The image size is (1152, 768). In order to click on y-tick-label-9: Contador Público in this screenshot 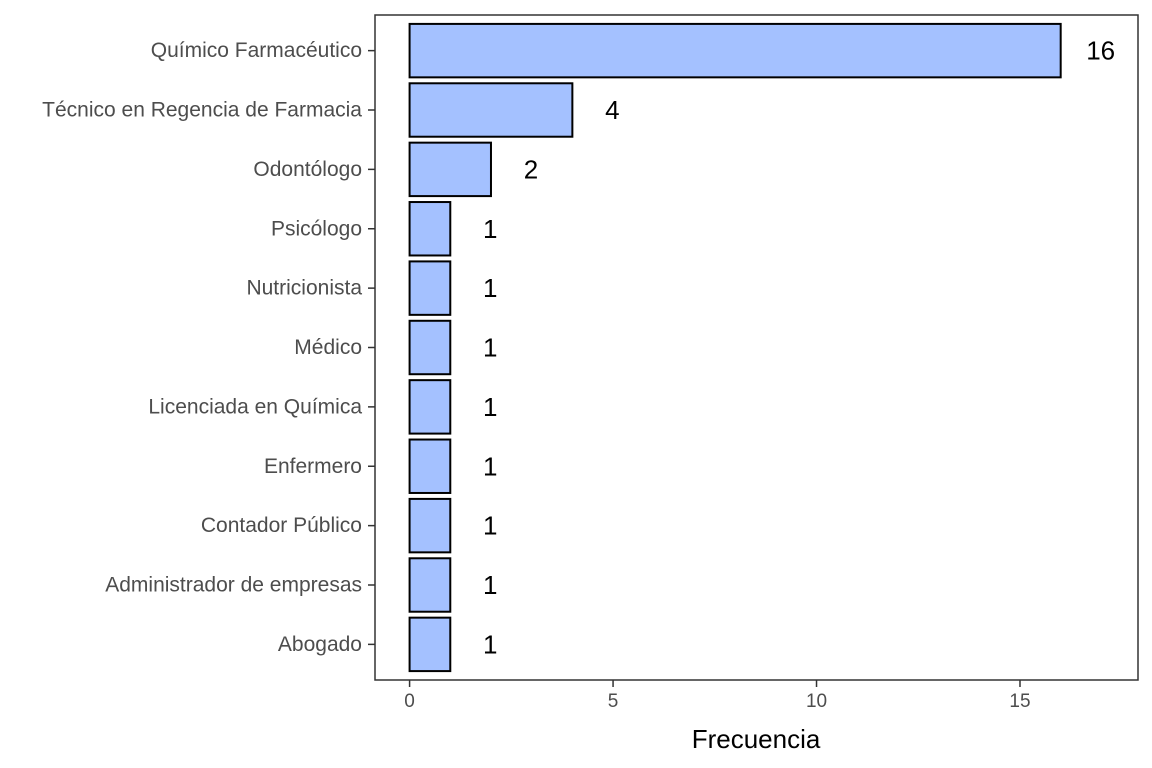, I will do `click(281, 525)`.